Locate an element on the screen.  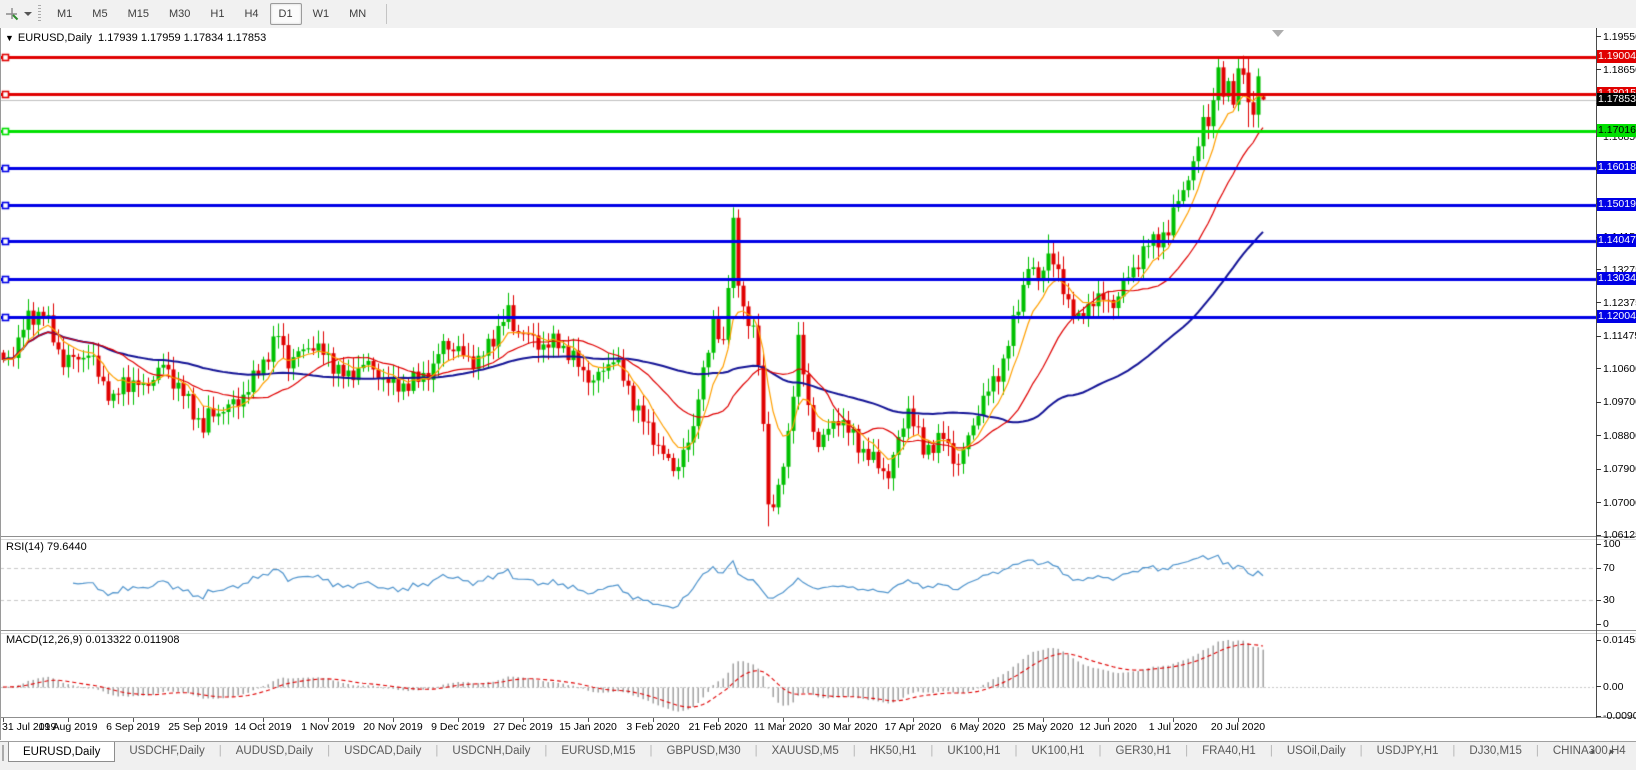
chart-shift-marker is located at coordinates (1278, 33).